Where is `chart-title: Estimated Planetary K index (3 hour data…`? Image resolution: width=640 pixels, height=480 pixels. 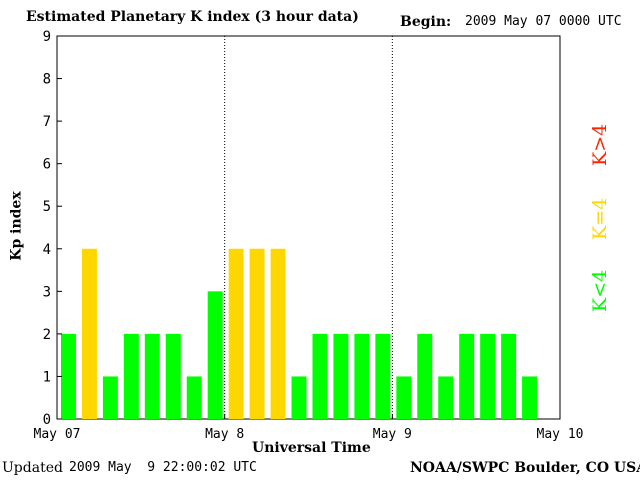 chart-title: Estimated Planetary K index (3 hour data… is located at coordinates (192, 17).